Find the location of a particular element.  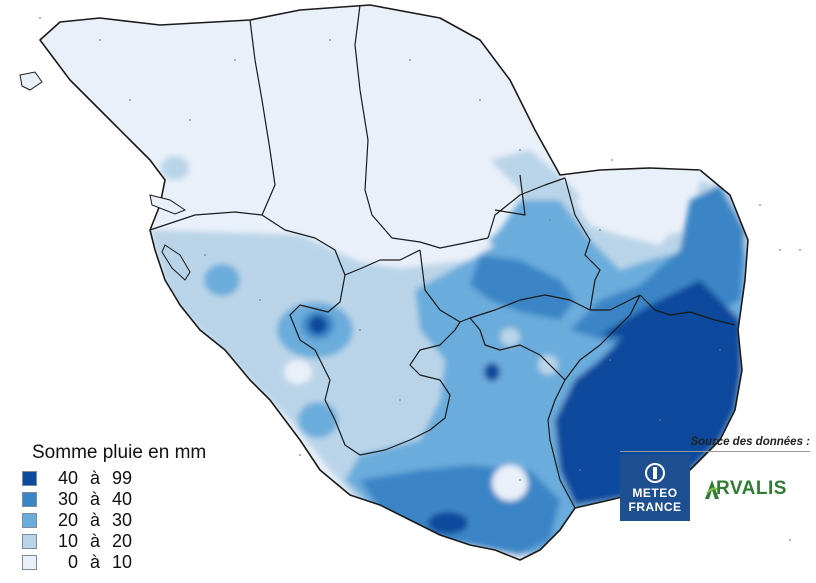

legend-row: 40 à 99 is located at coordinates (137, 478).